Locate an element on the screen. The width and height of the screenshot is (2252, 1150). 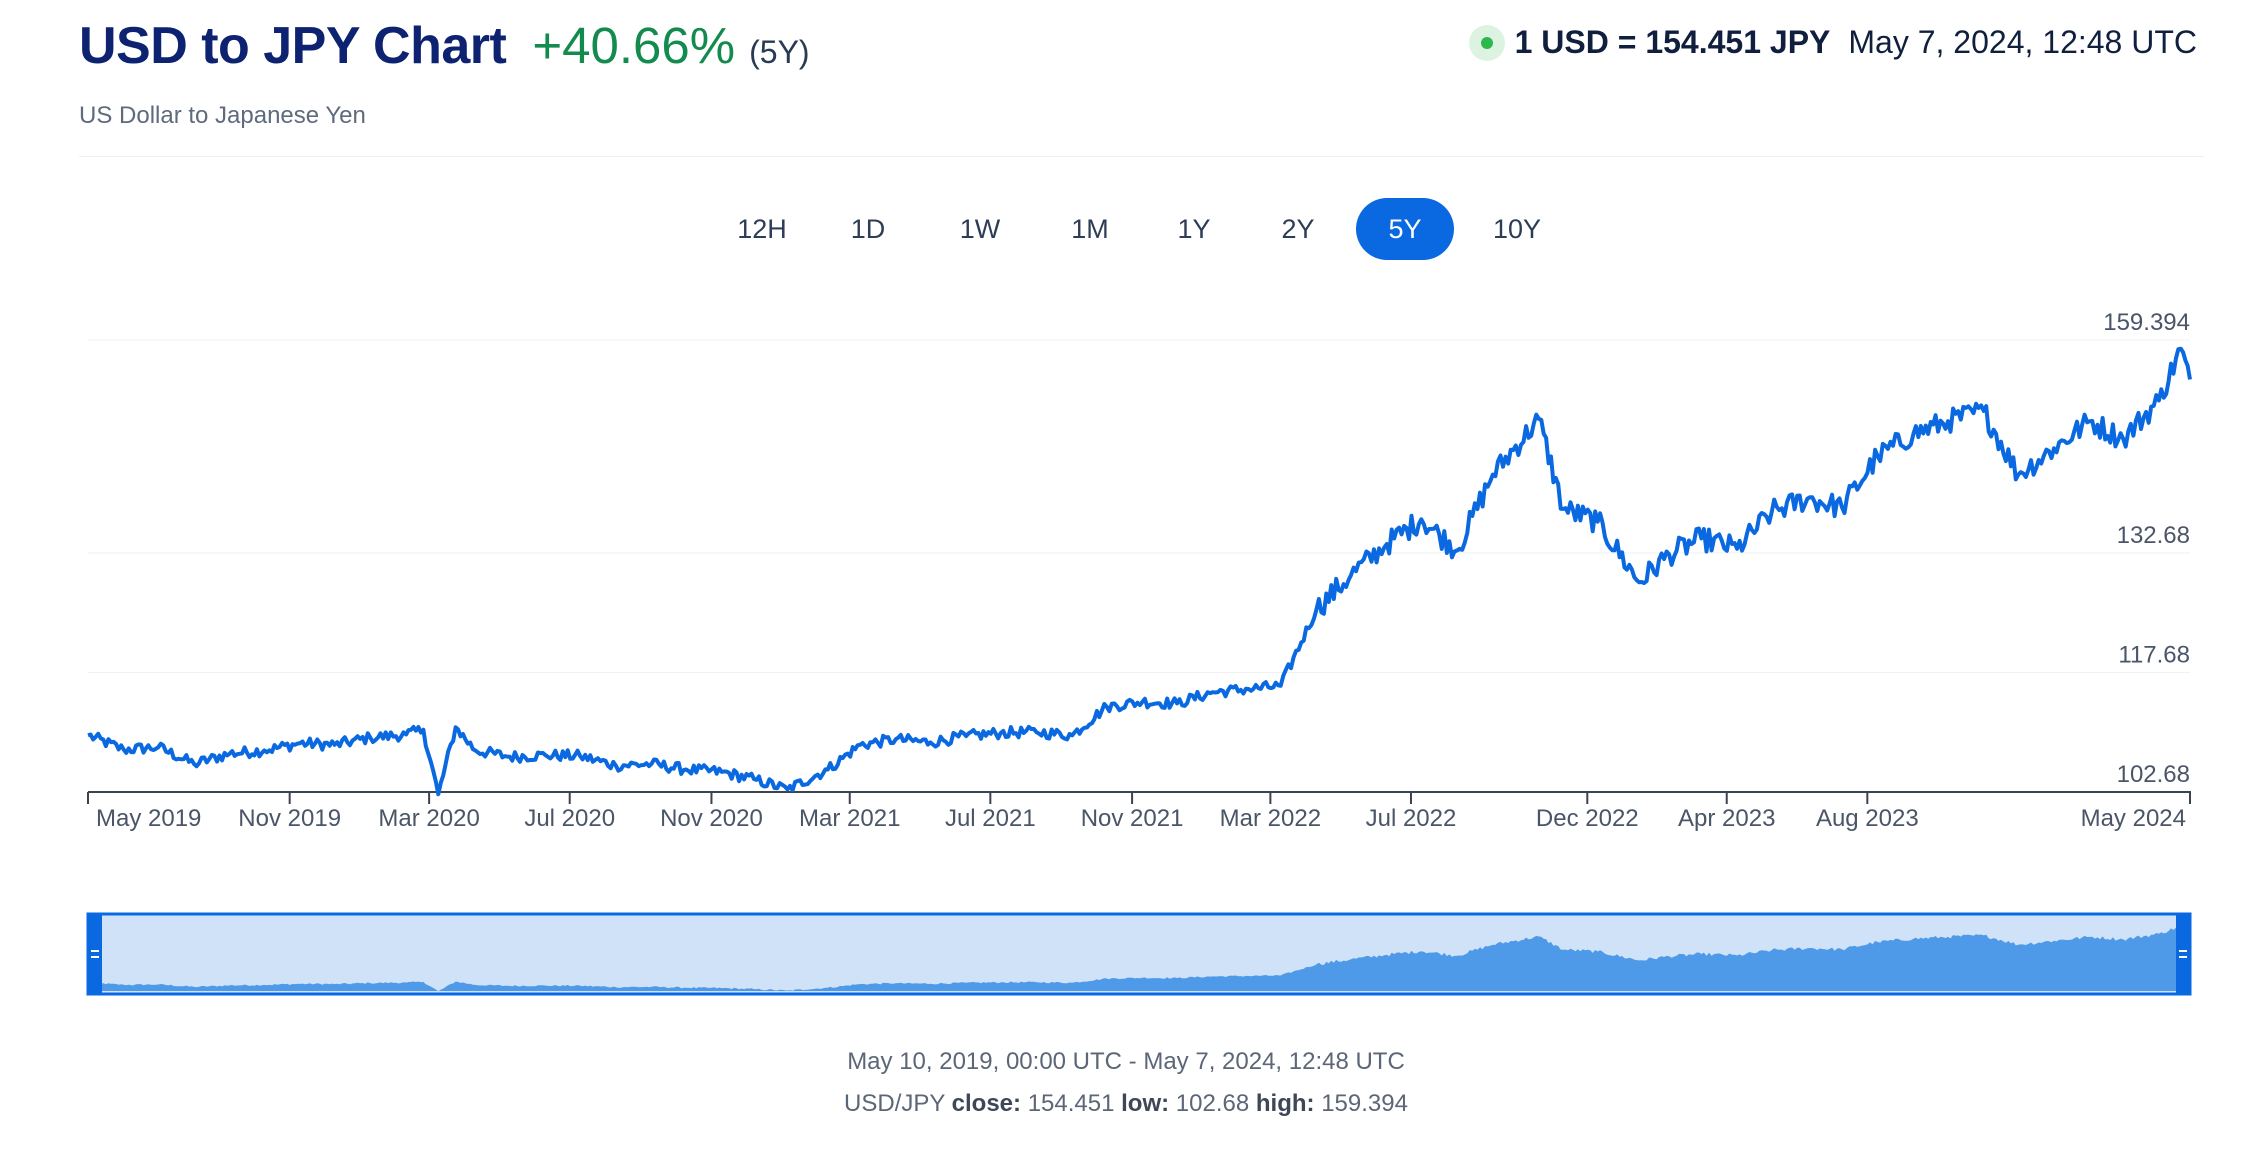
x-tick-label: May 2019 is located at coordinates (148, 818).